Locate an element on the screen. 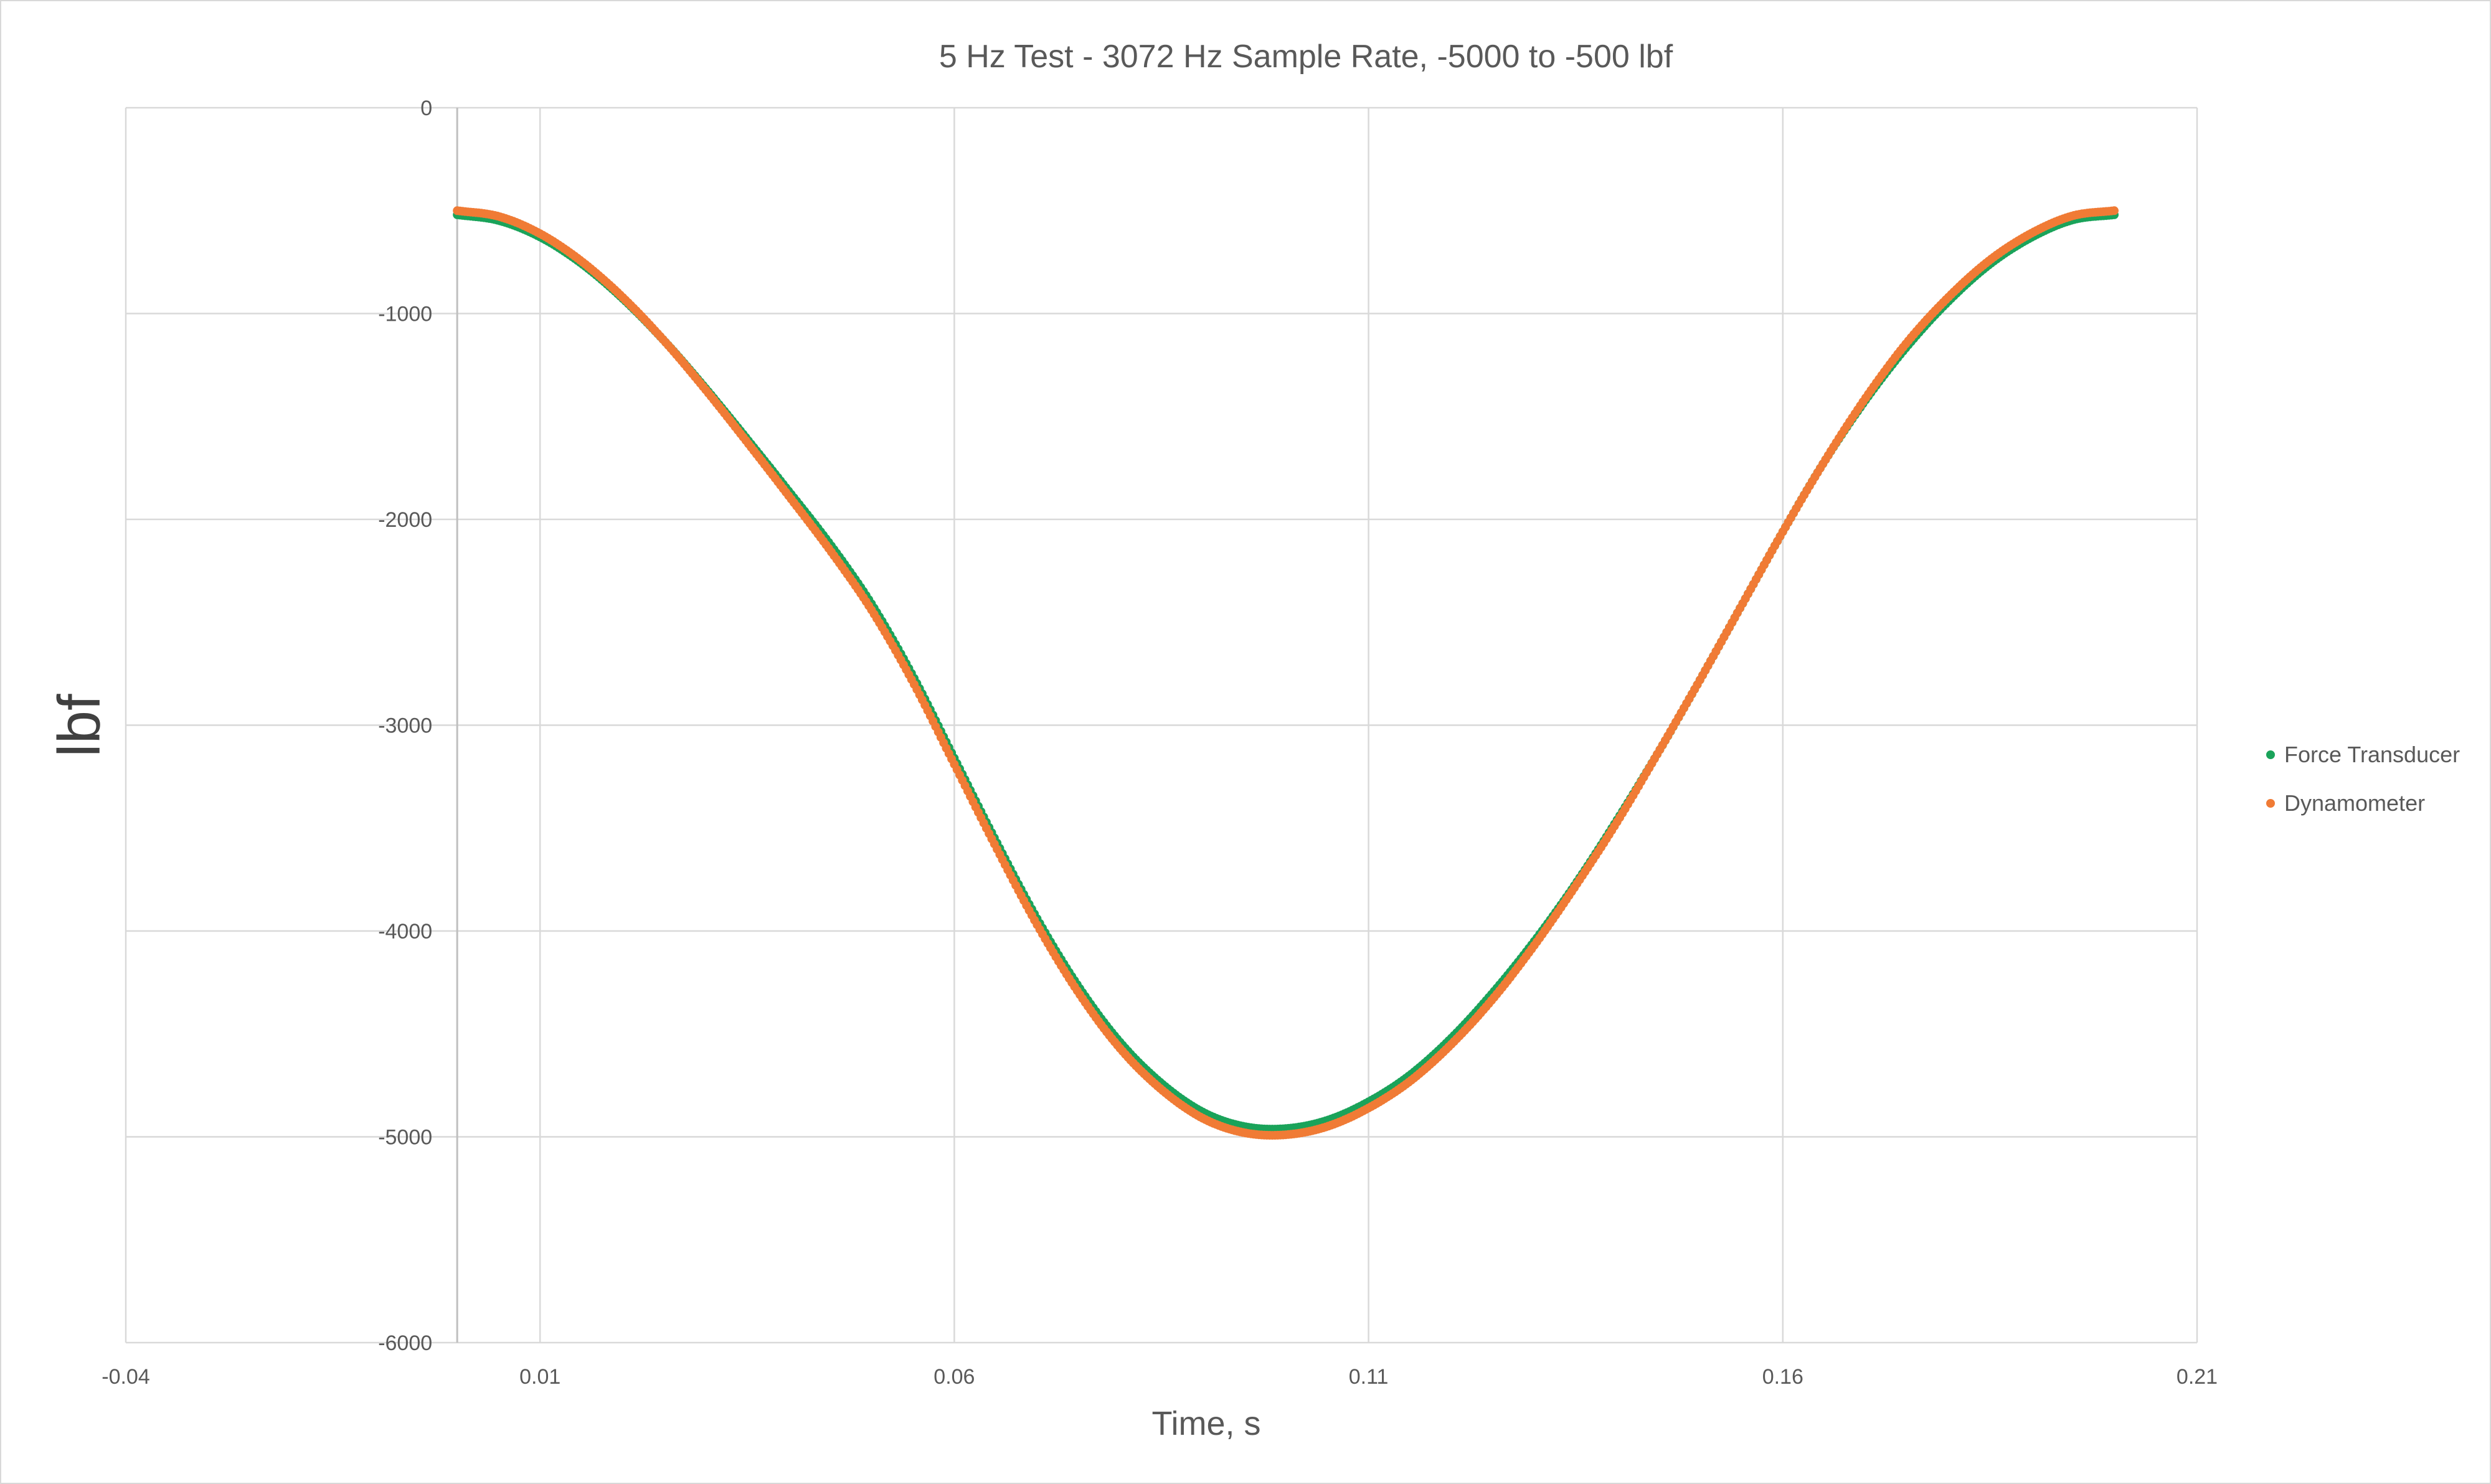  legend-label-dynamometer: Dynamometer is located at coordinates (2354, 803).